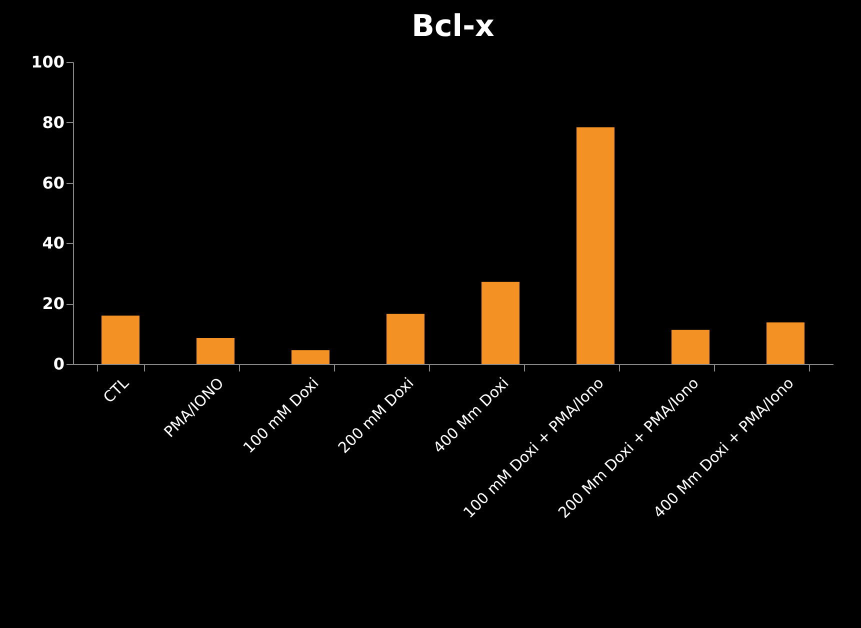  Describe the element at coordinates (53, 122) in the screenshot. I see `y-tick-label: 80` at that location.